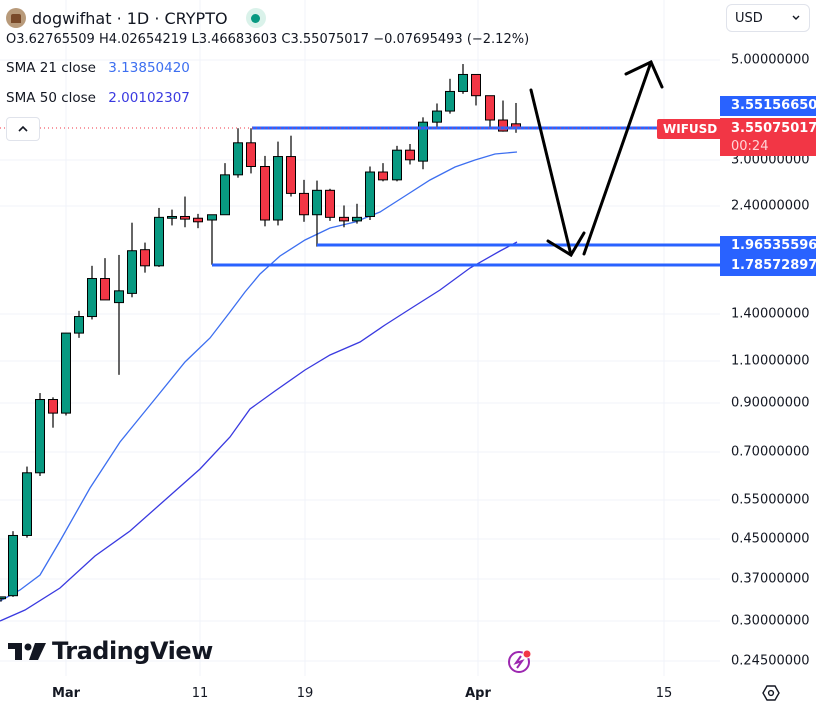  Describe the element at coordinates (768, 137) in the screenshot. I see `last-price-tag: 3.55075017 00:24` at that location.